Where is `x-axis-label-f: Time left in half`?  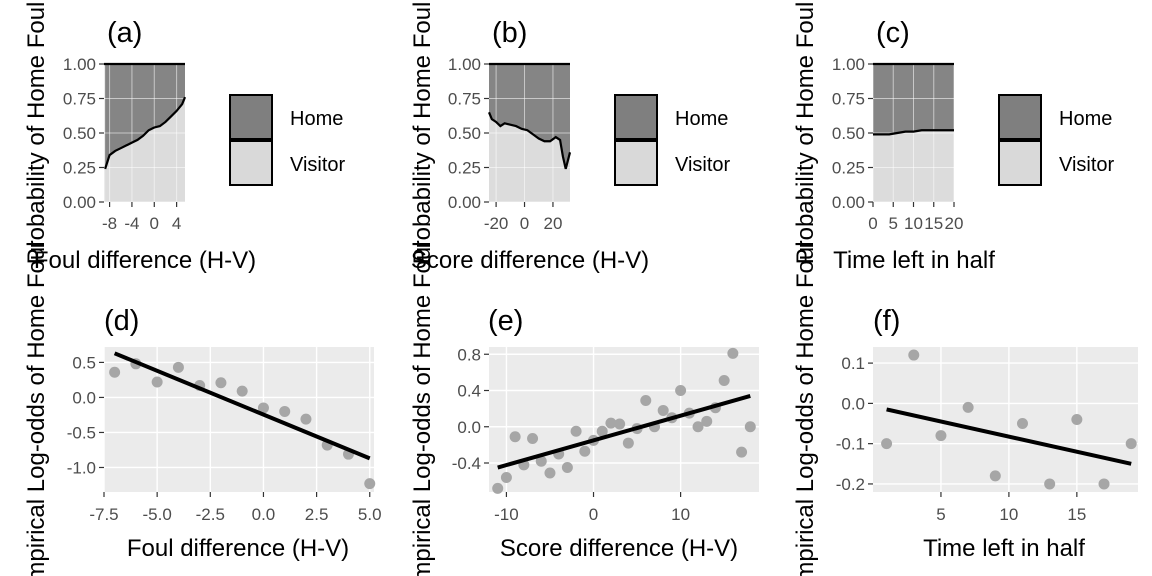 x-axis-label-f: Time left in half is located at coordinates (1004, 548).